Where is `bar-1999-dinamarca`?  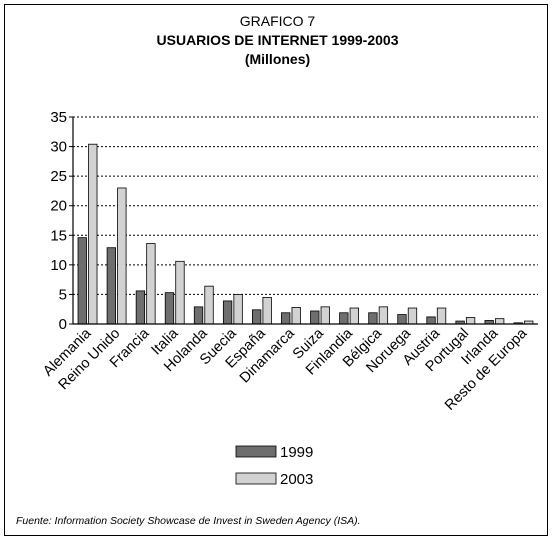 bar-1999-dinamarca is located at coordinates (286, 318).